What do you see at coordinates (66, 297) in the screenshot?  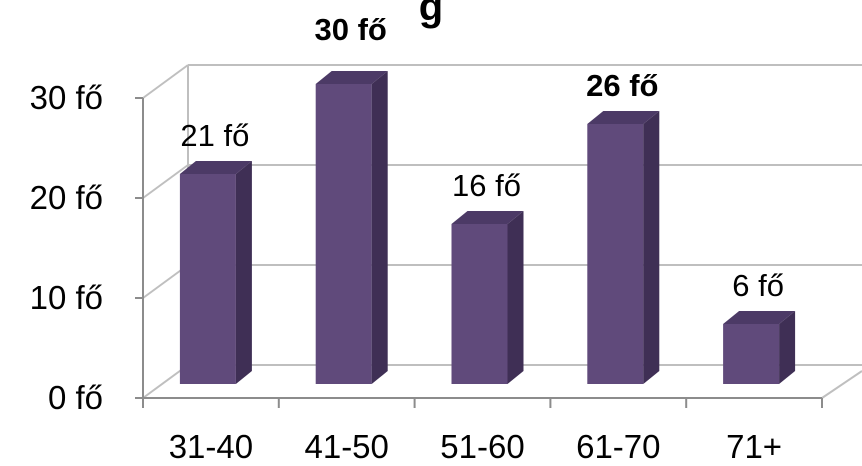 I see `y-tick-label: 10 fő` at bounding box center [66, 297].